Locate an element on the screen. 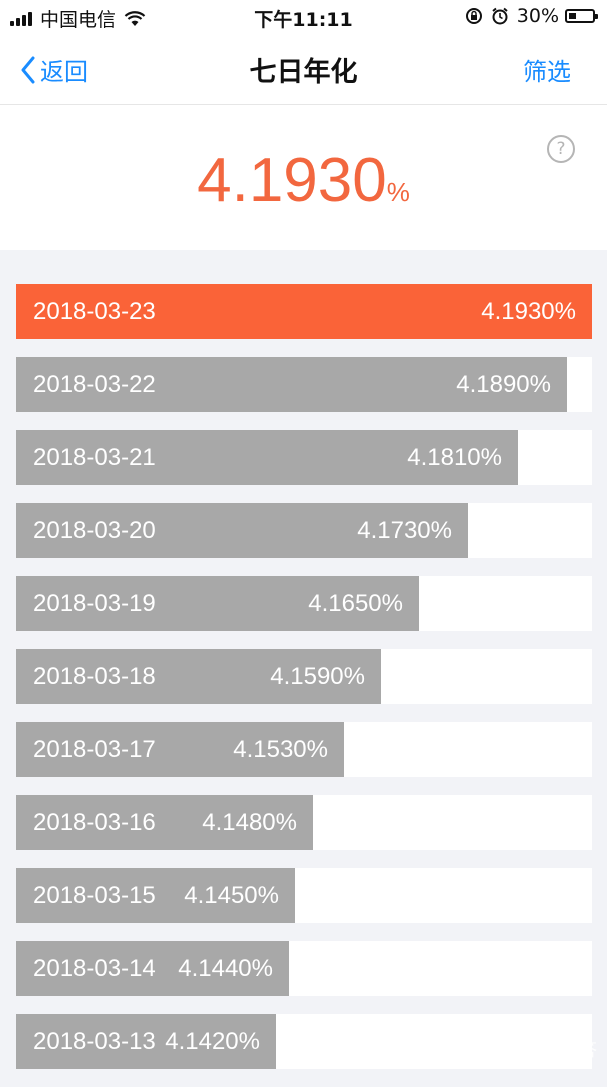 This screenshot has width=607, height=1087. battery-fill is located at coordinates (572, 16).